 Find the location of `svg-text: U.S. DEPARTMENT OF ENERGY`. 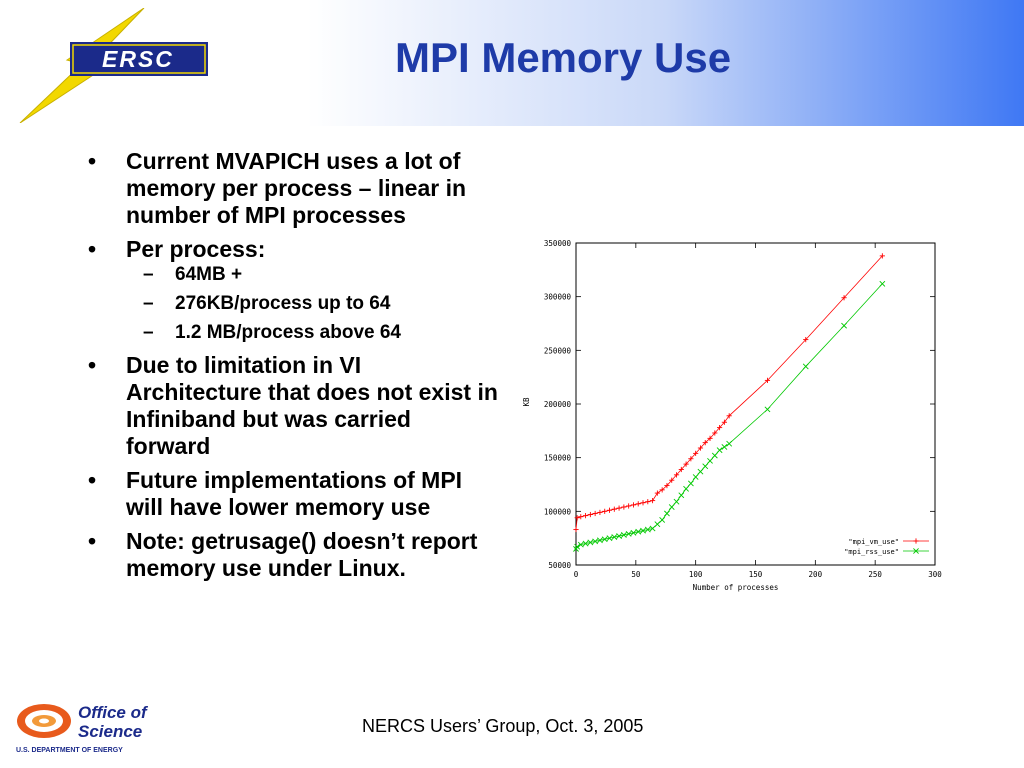

svg-text: U.S. DEPARTMENT OF ENERGY is located at coordinates (69, 750).